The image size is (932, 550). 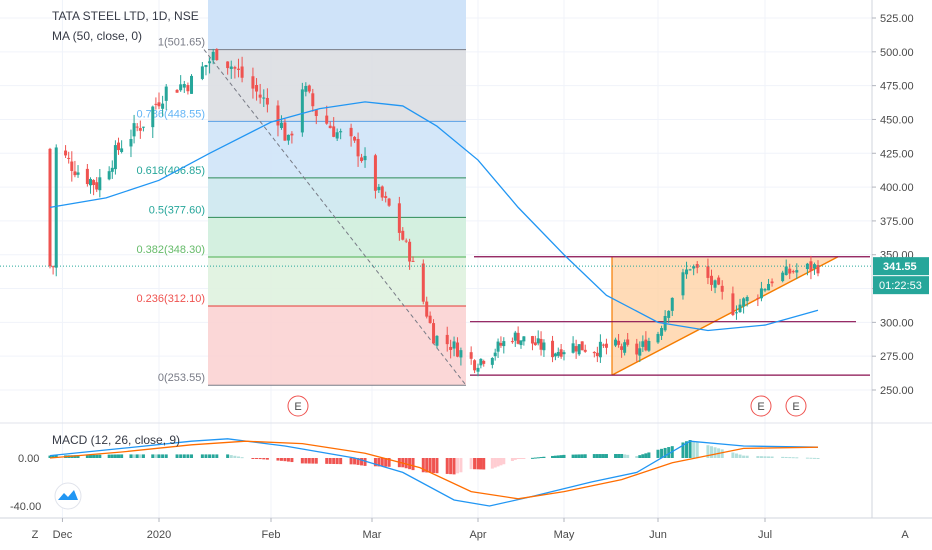 What do you see at coordinates (897, 391) in the screenshot?
I see `price-tick-label: 250.00` at bounding box center [897, 391].